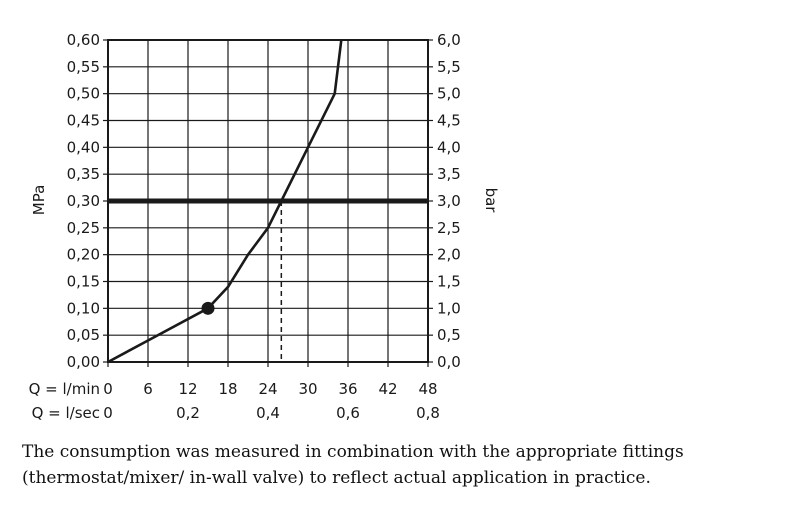  What do you see at coordinates (108, 389) in the screenshot?
I see `x-tick-label-lmin: 0` at bounding box center [108, 389].